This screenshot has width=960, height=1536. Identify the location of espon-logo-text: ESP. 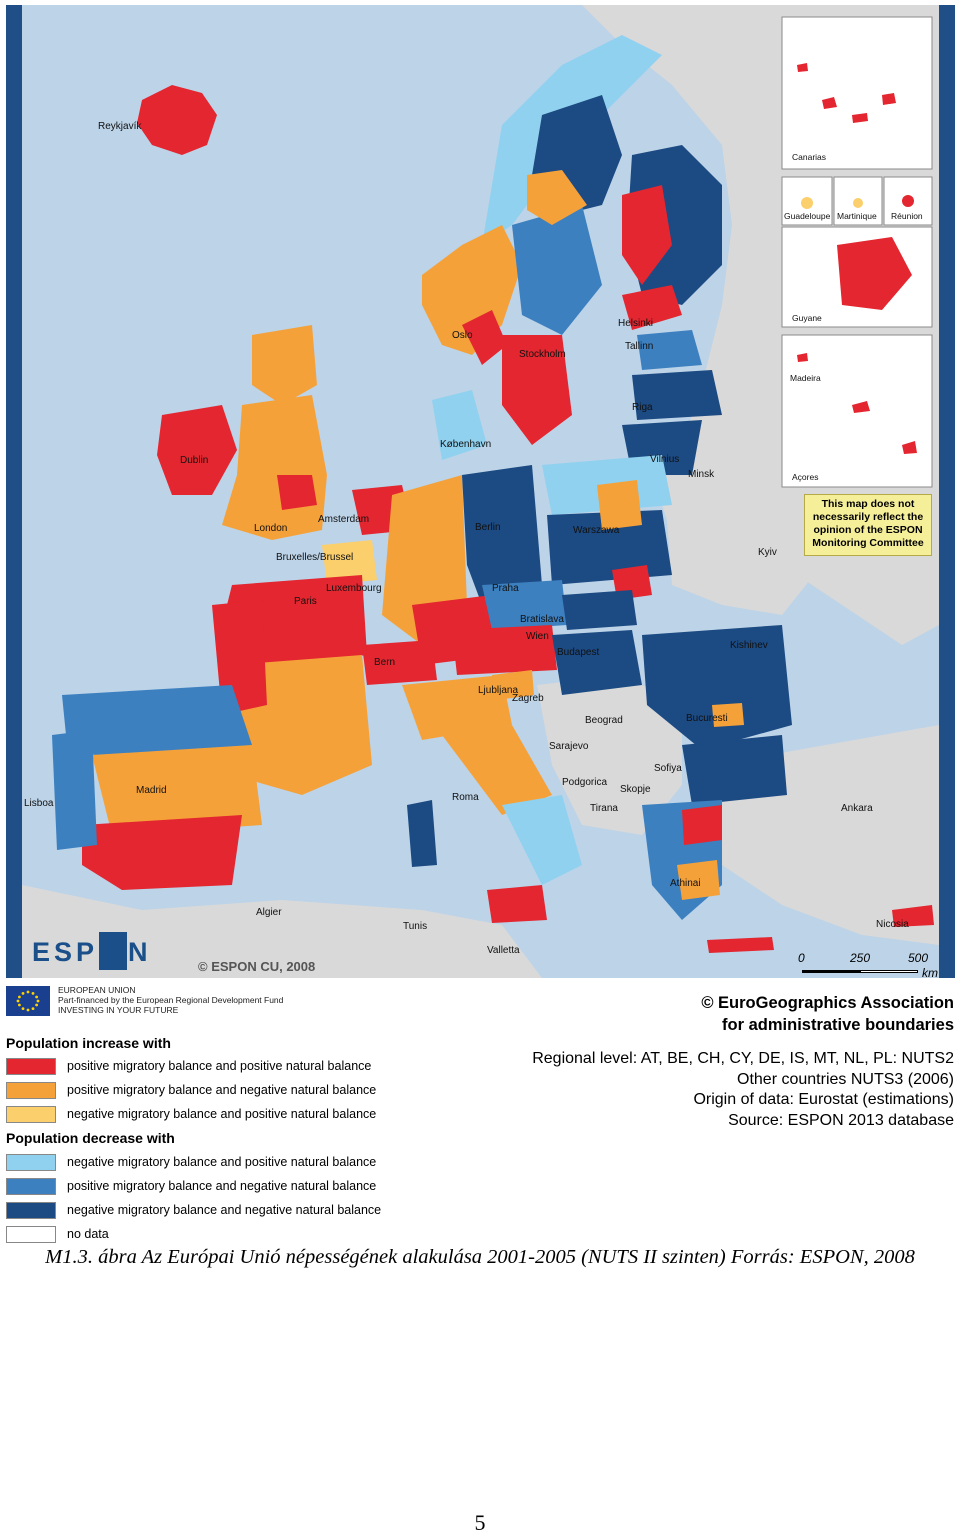
(65, 952).